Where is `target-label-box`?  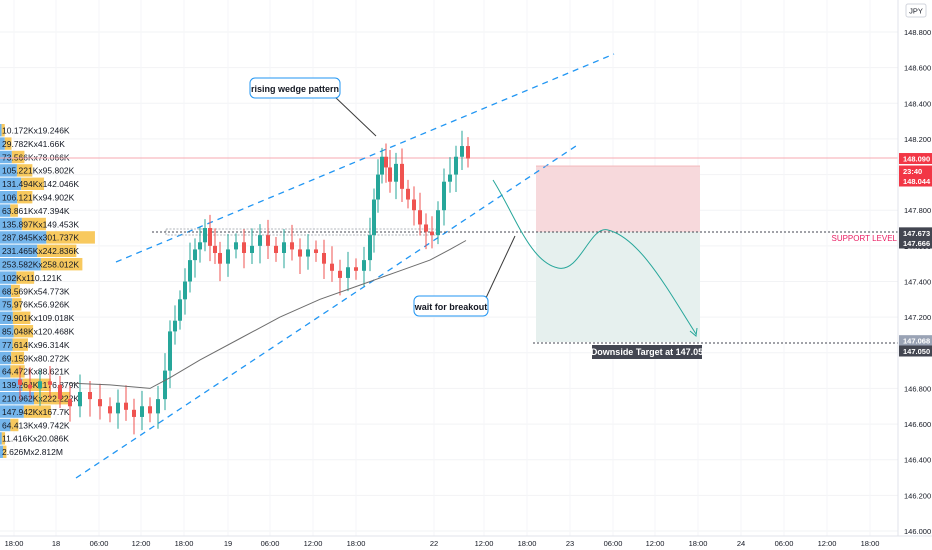
target-label-box is located at coordinates (647, 352).